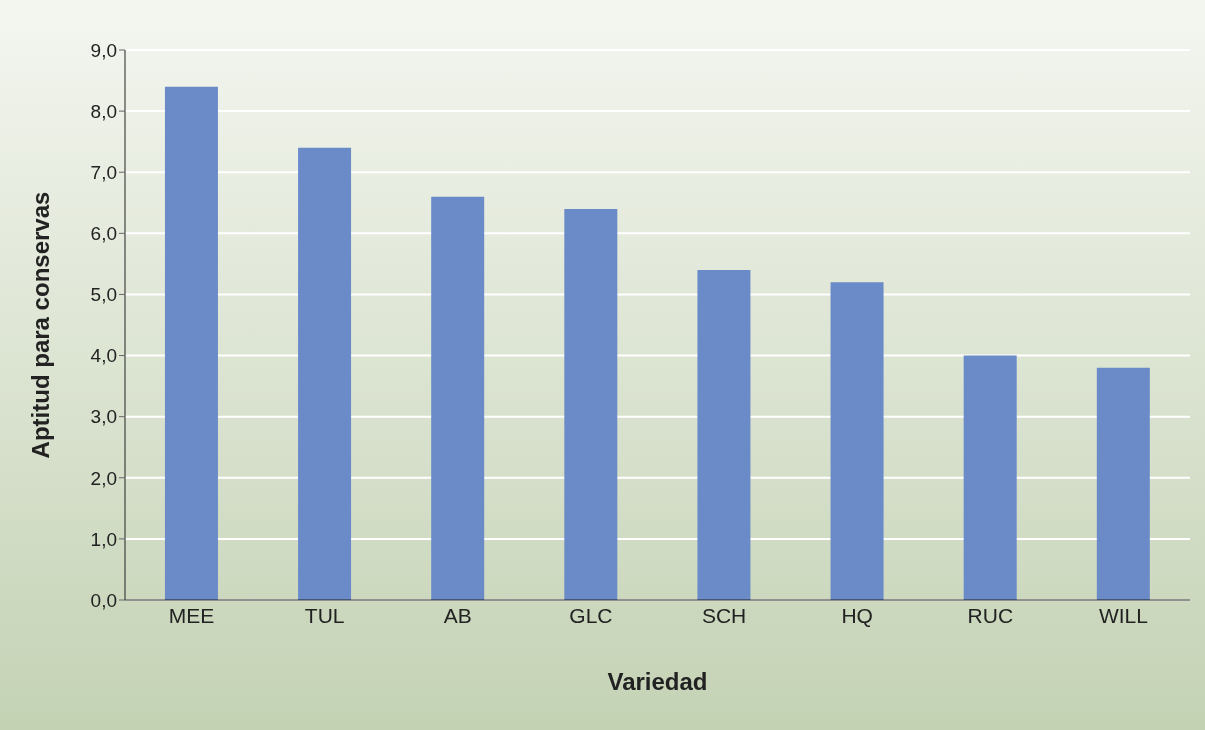 The width and height of the screenshot is (1205, 730). What do you see at coordinates (103, 600) in the screenshot?
I see `y-tick-label: 0,0` at bounding box center [103, 600].